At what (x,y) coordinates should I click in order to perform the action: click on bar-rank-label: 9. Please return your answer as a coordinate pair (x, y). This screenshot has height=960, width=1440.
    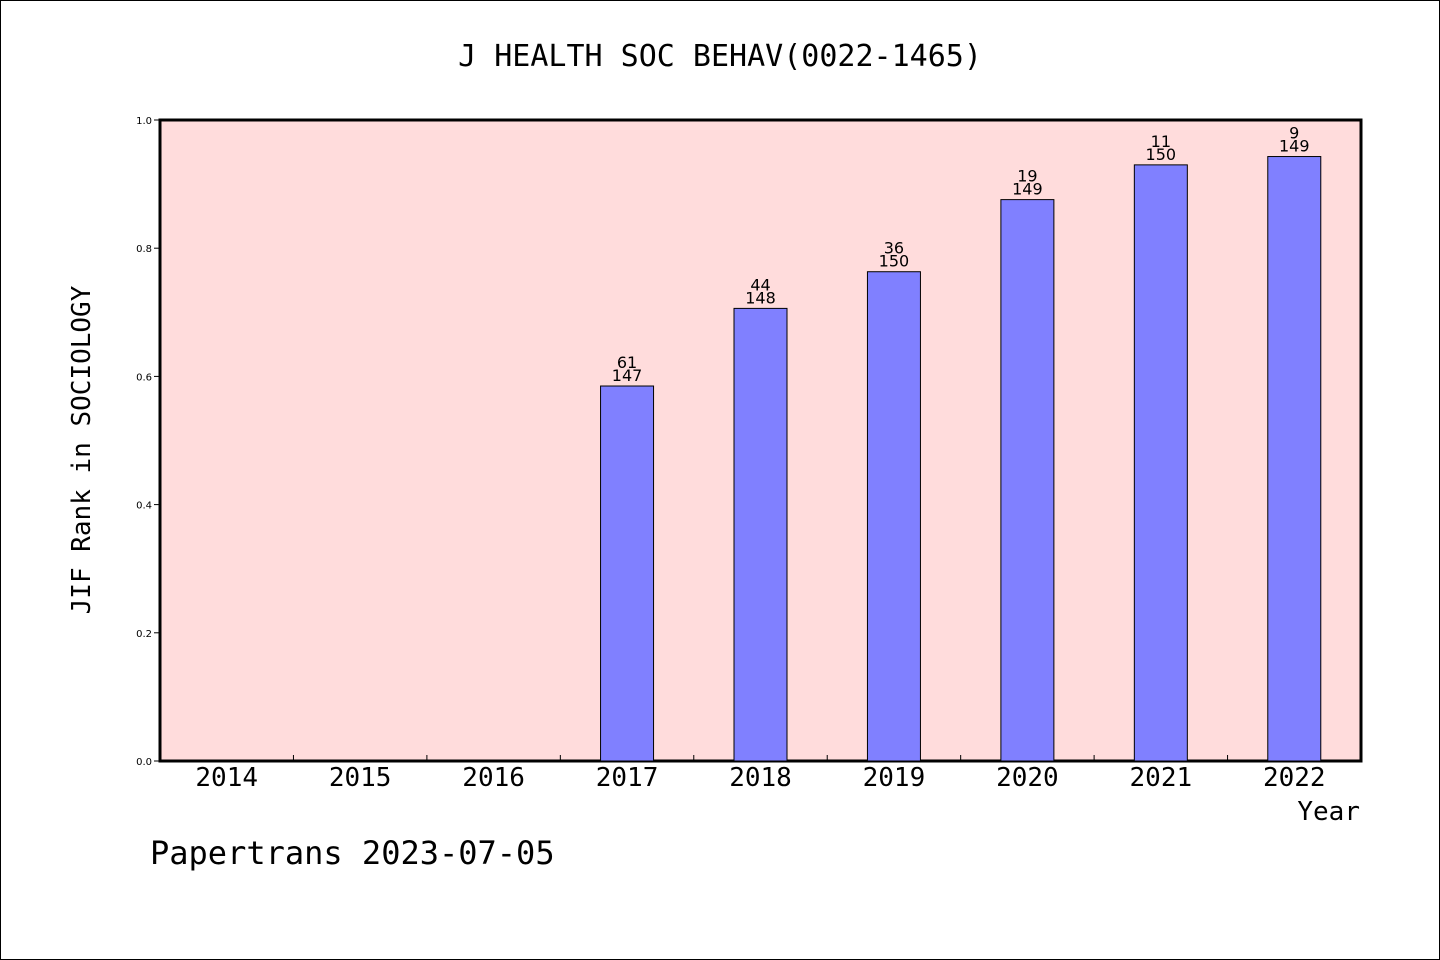
    Looking at the image, I should click on (1294, 133).